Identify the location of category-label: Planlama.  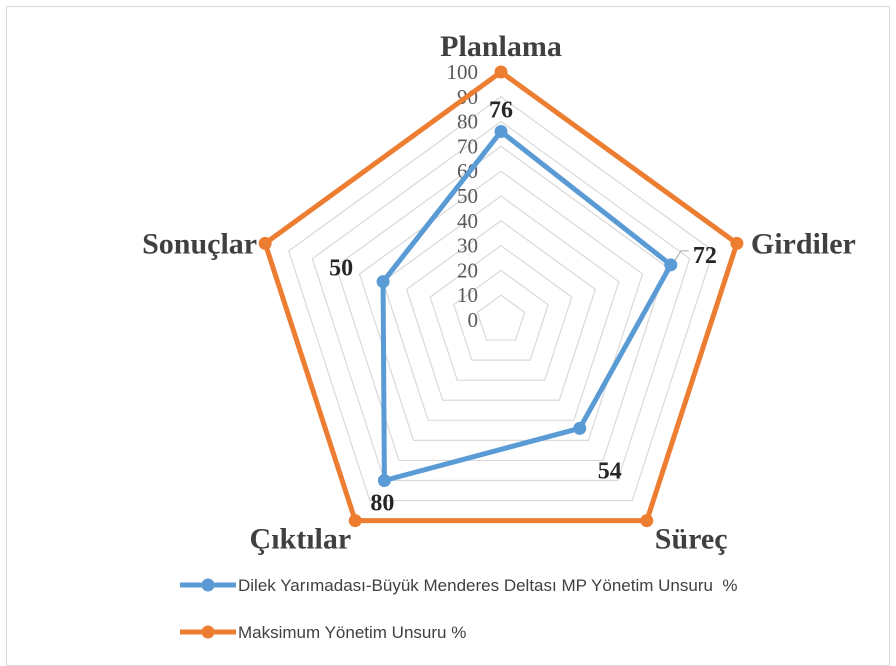
(501, 46).